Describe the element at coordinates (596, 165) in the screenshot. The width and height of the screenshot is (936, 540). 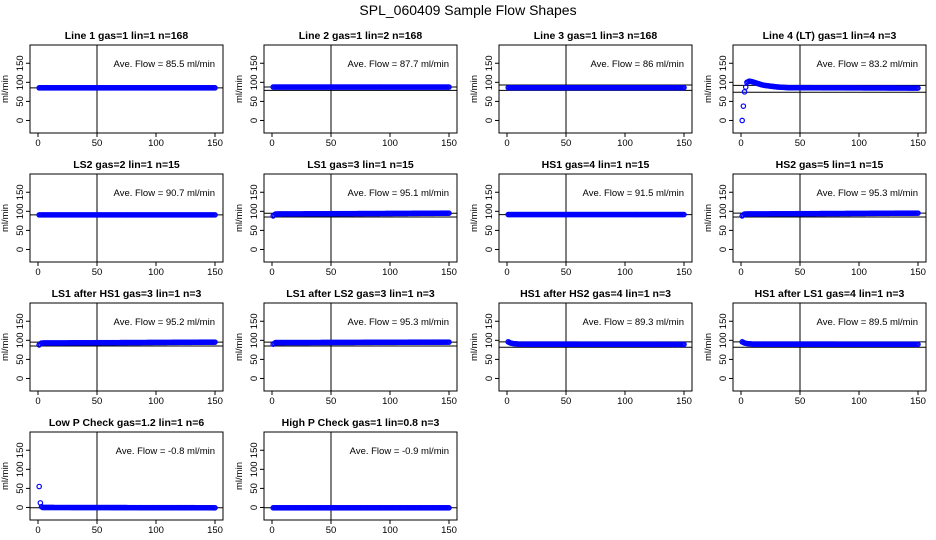
I see `panel-title: HS1 gas=4 lin=1 n=15` at that location.